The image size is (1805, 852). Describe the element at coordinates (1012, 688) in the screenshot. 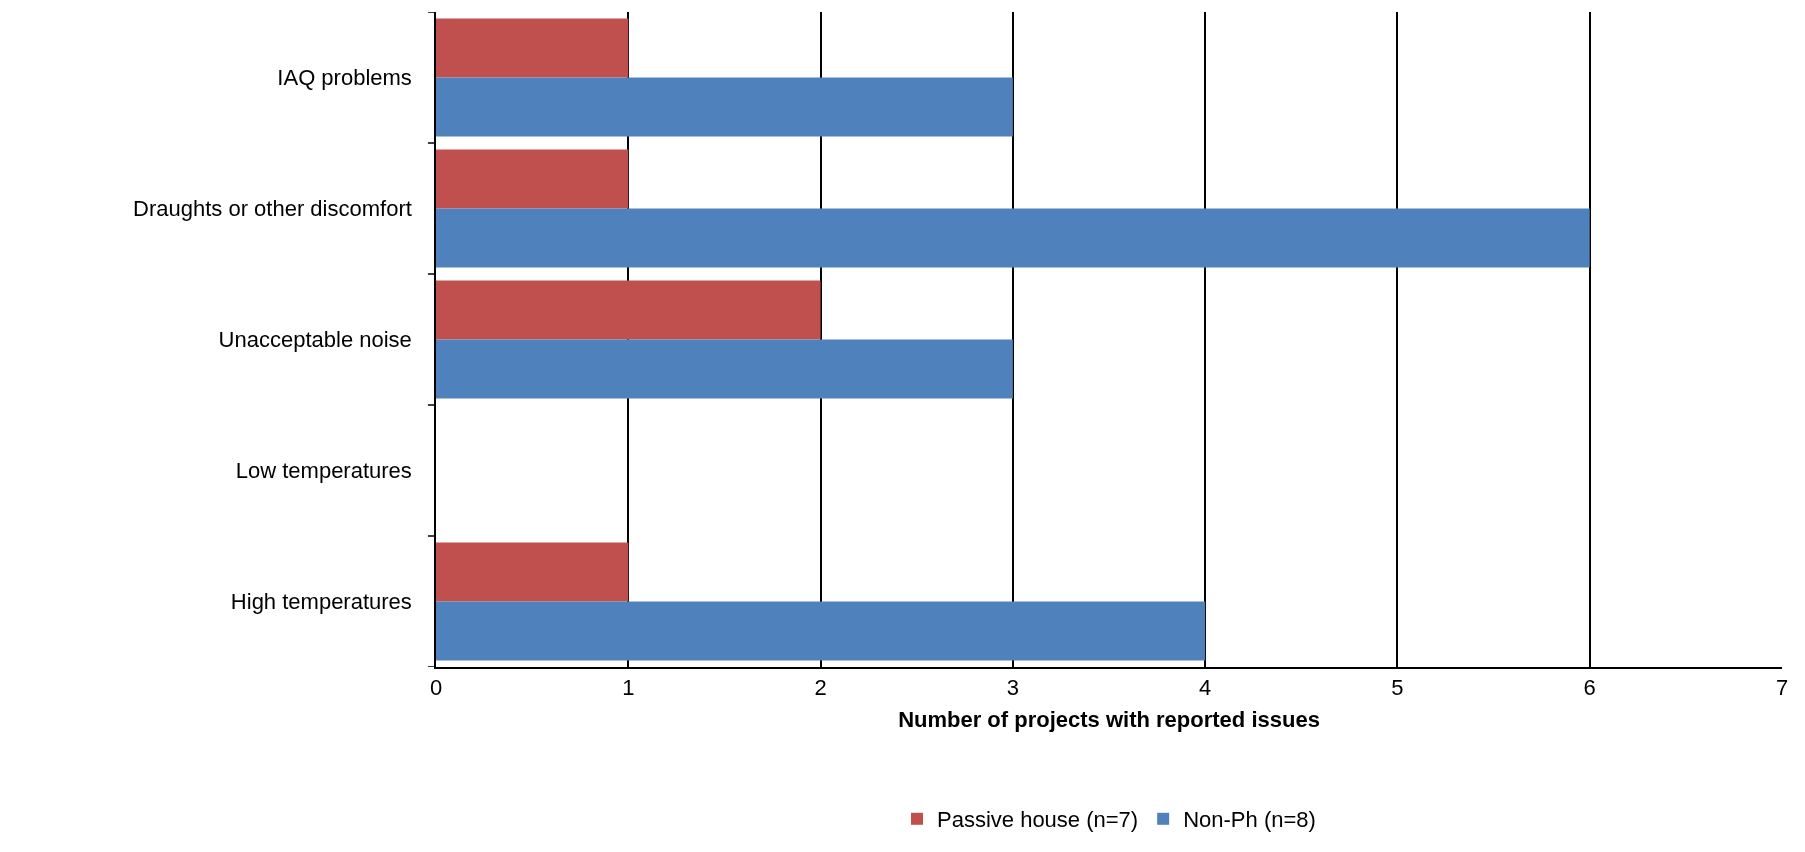

I see `x-tick-label: 3` at that location.